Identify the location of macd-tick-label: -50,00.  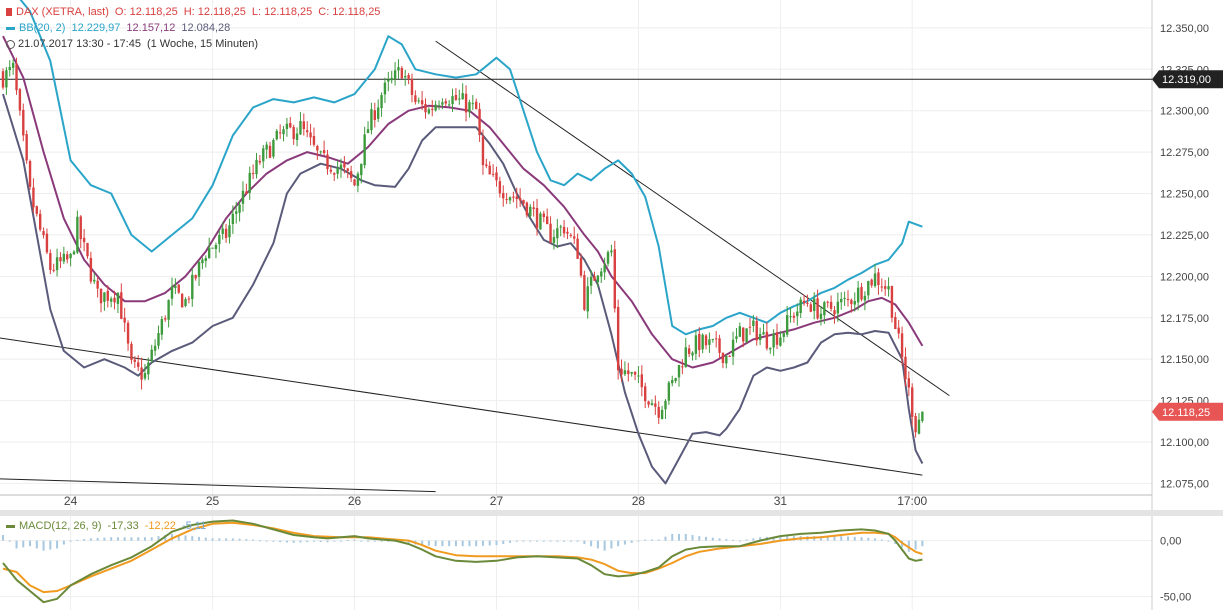
(1175, 598).